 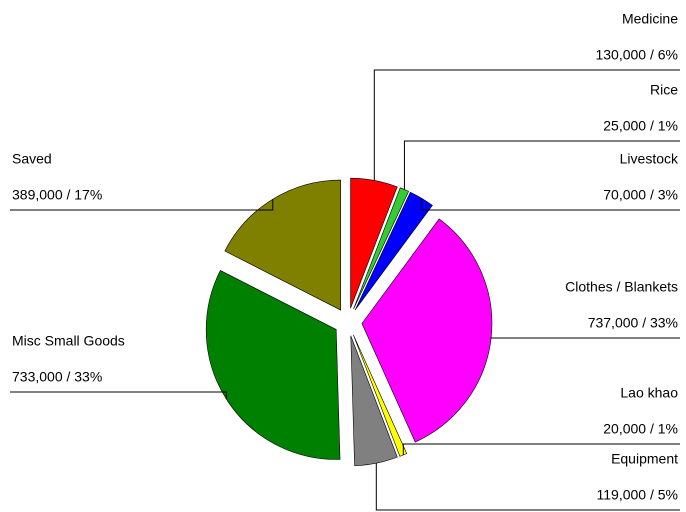 I want to click on value-label: 130,000 / 6%, so click(x=636, y=55).